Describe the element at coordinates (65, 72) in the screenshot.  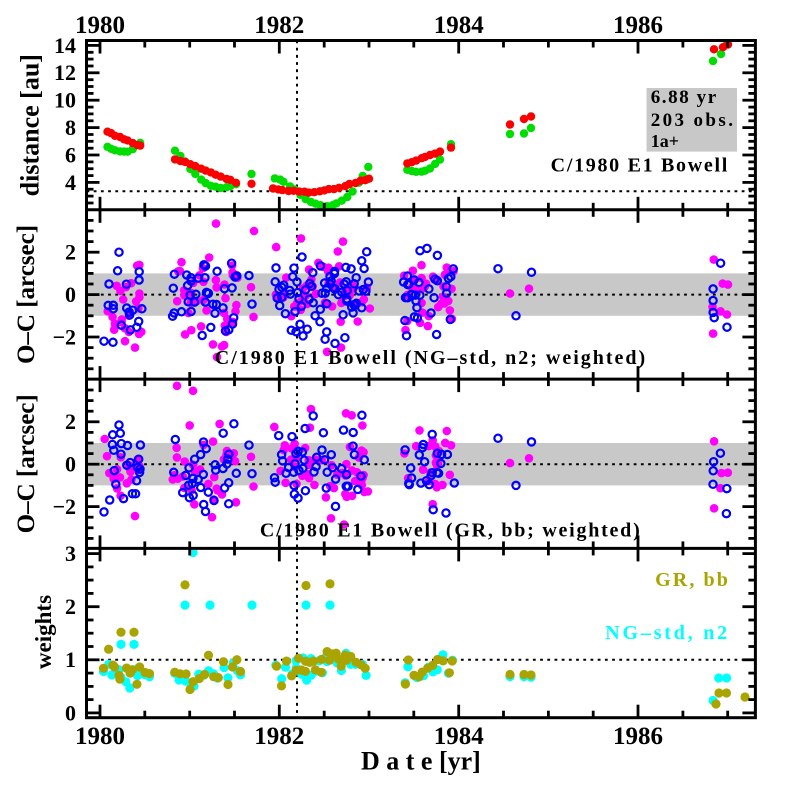
I see `svg-text: 12` at that location.